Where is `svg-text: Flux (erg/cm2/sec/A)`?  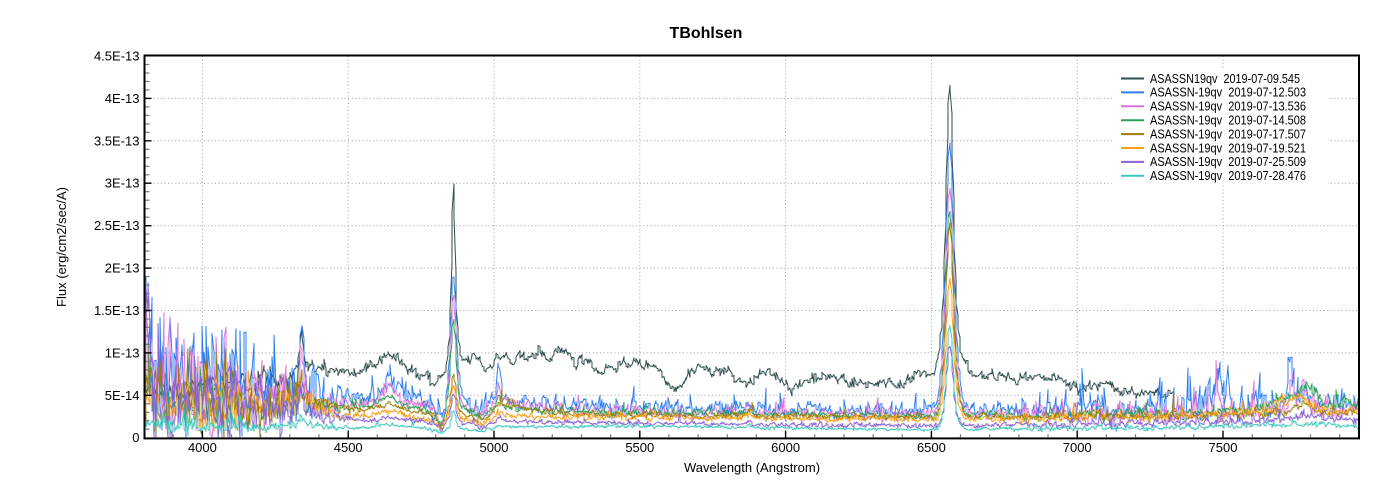 svg-text: Flux (erg/cm2/sec/A) is located at coordinates (61, 247).